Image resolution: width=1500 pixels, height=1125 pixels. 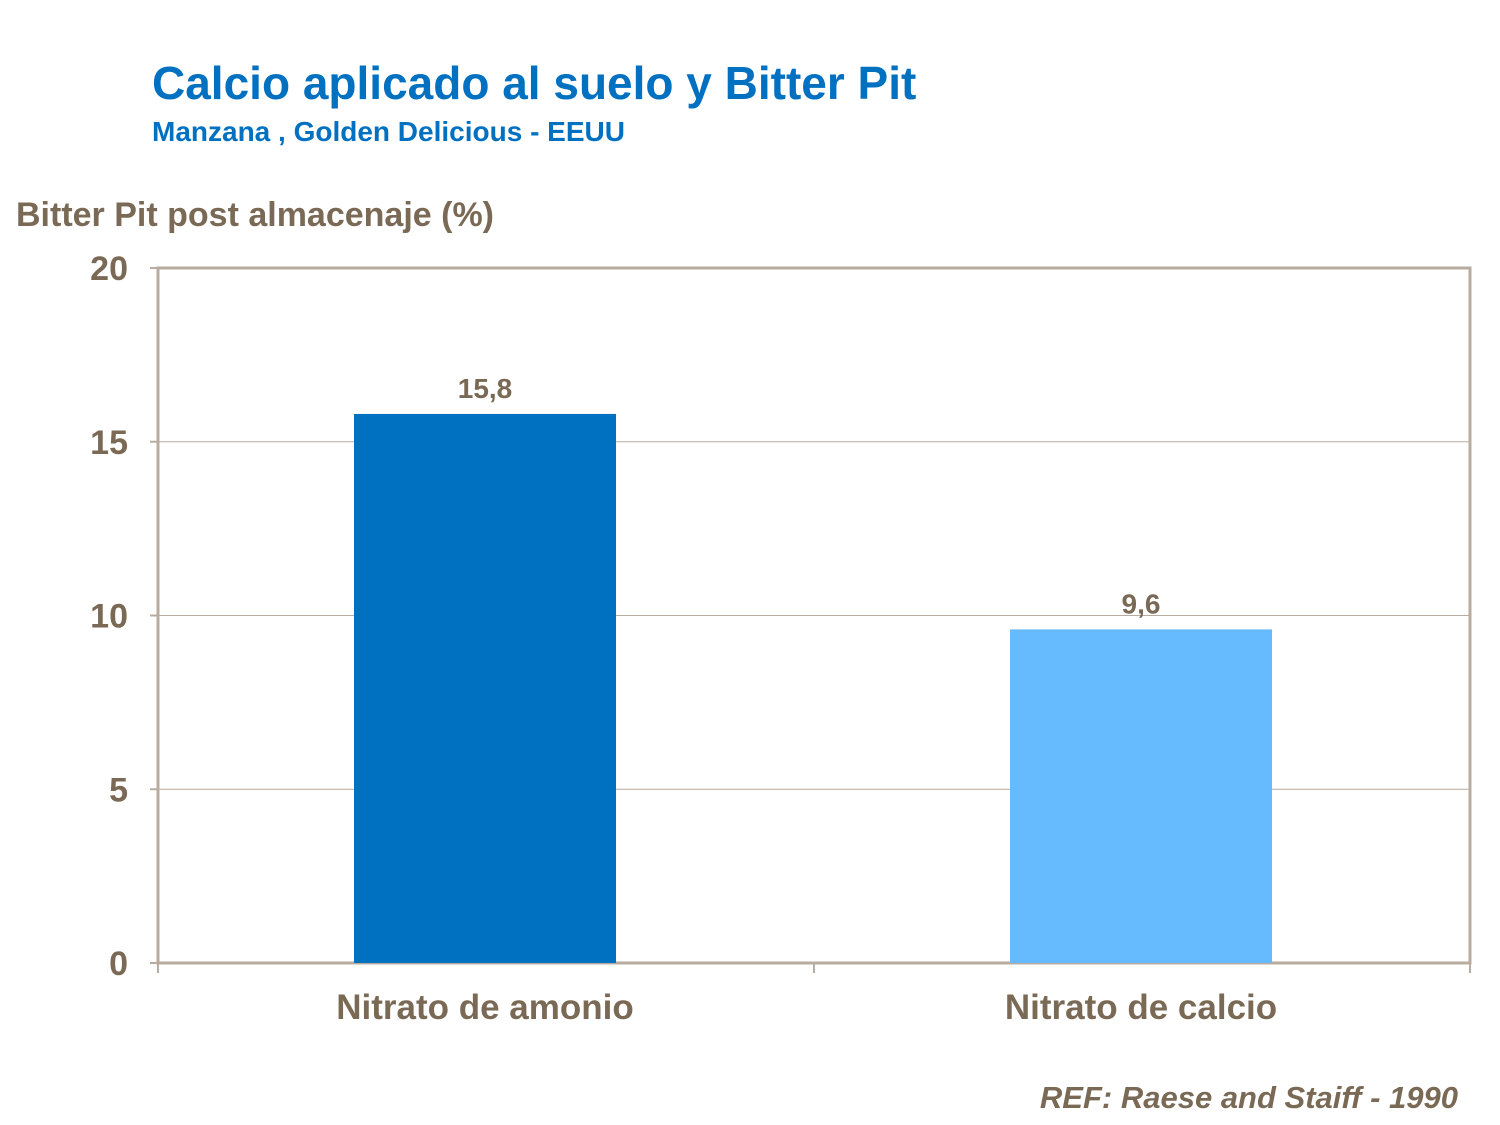 I want to click on y-tick-label: 15, so click(x=109, y=443).